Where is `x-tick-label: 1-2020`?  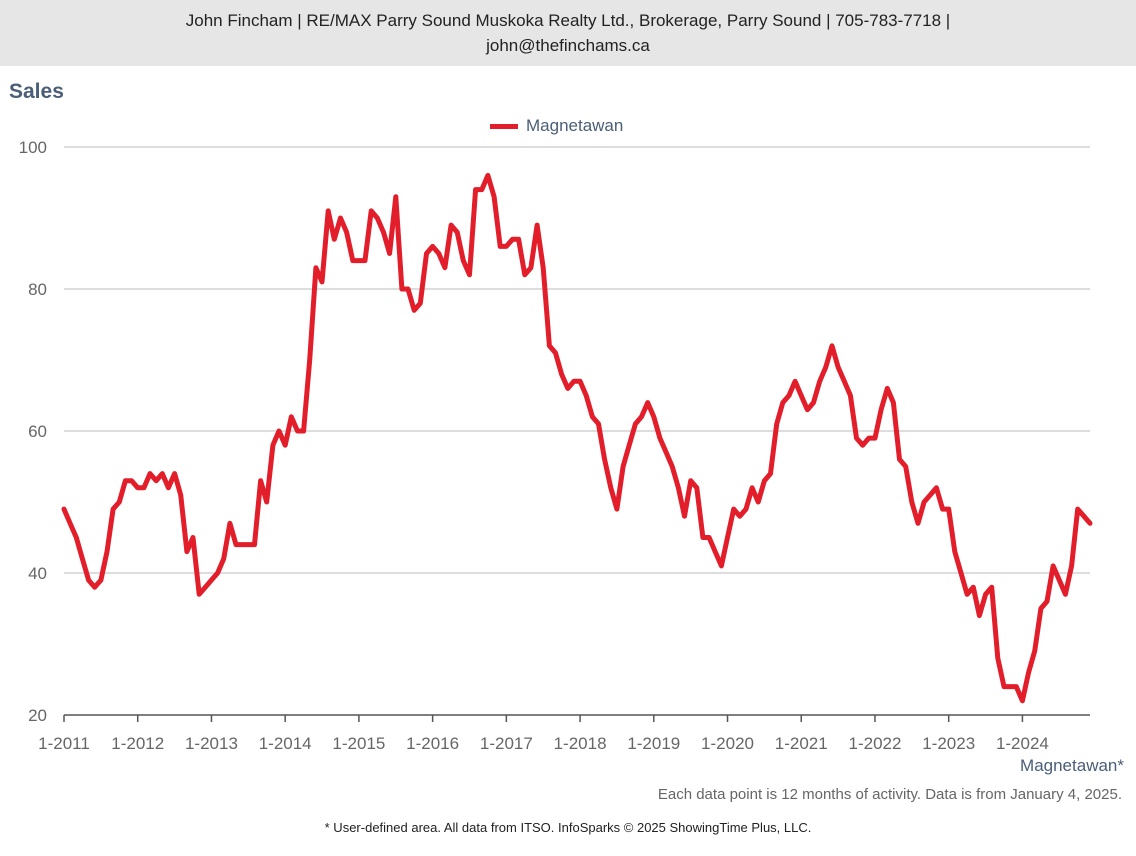
x-tick-label: 1-2020 is located at coordinates (727, 743).